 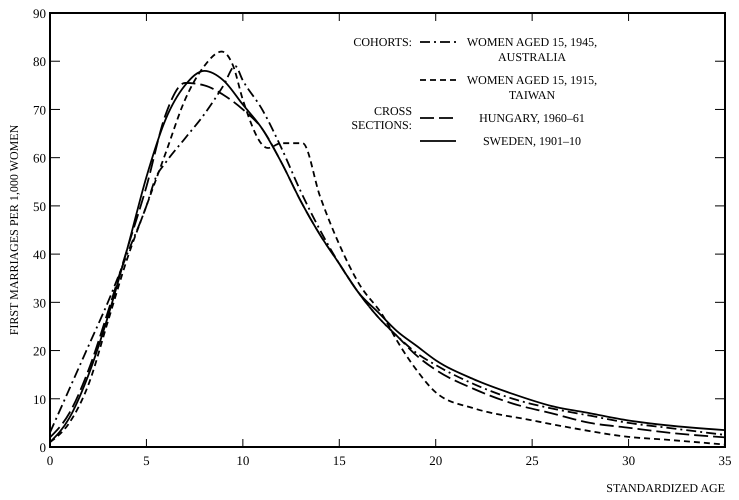 I want to click on annotation: CROSS SECTIONS:, so click(x=381, y=118).